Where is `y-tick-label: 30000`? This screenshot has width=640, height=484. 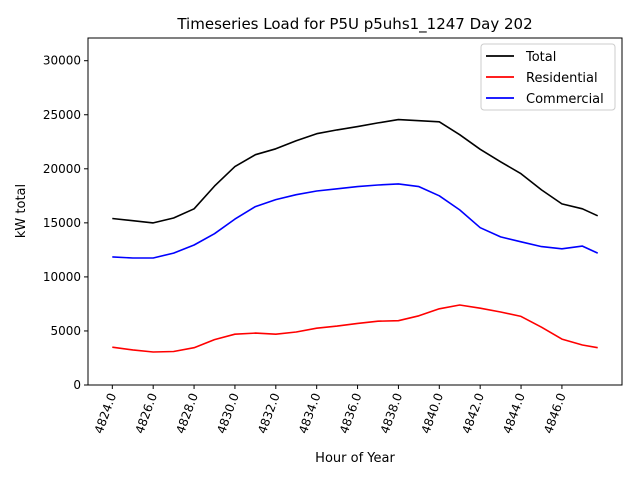 y-tick-label: 30000 is located at coordinates (62, 61).